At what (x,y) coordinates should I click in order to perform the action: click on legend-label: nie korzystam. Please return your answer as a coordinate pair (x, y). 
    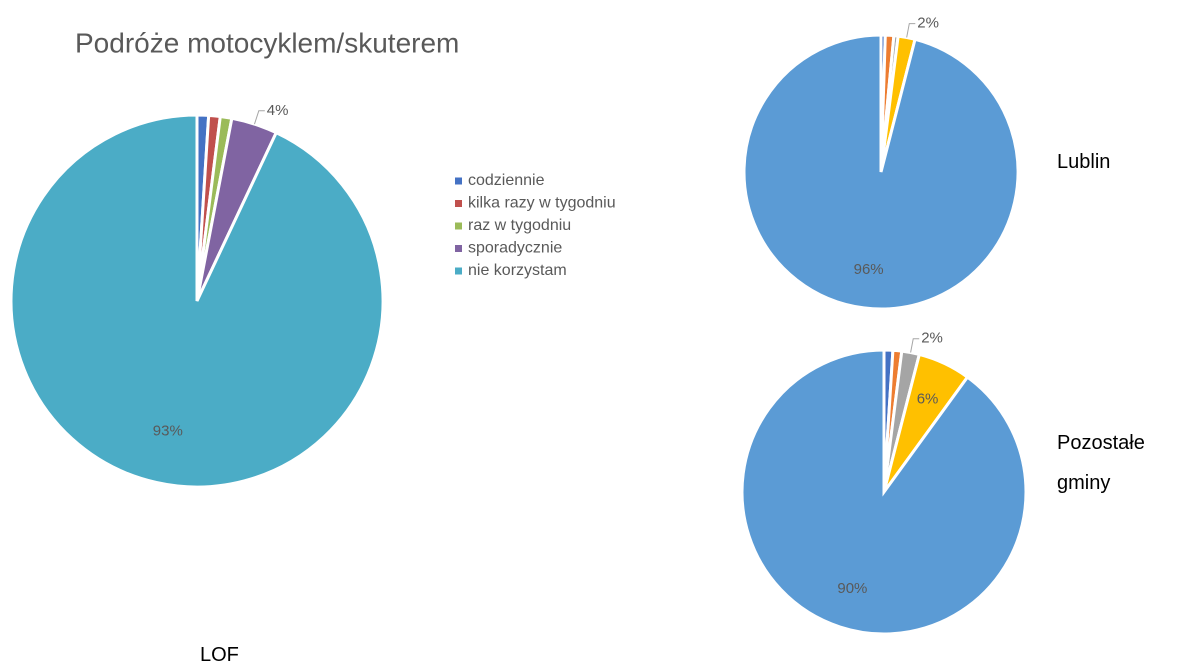
    Looking at the image, I should click on (517, 270).